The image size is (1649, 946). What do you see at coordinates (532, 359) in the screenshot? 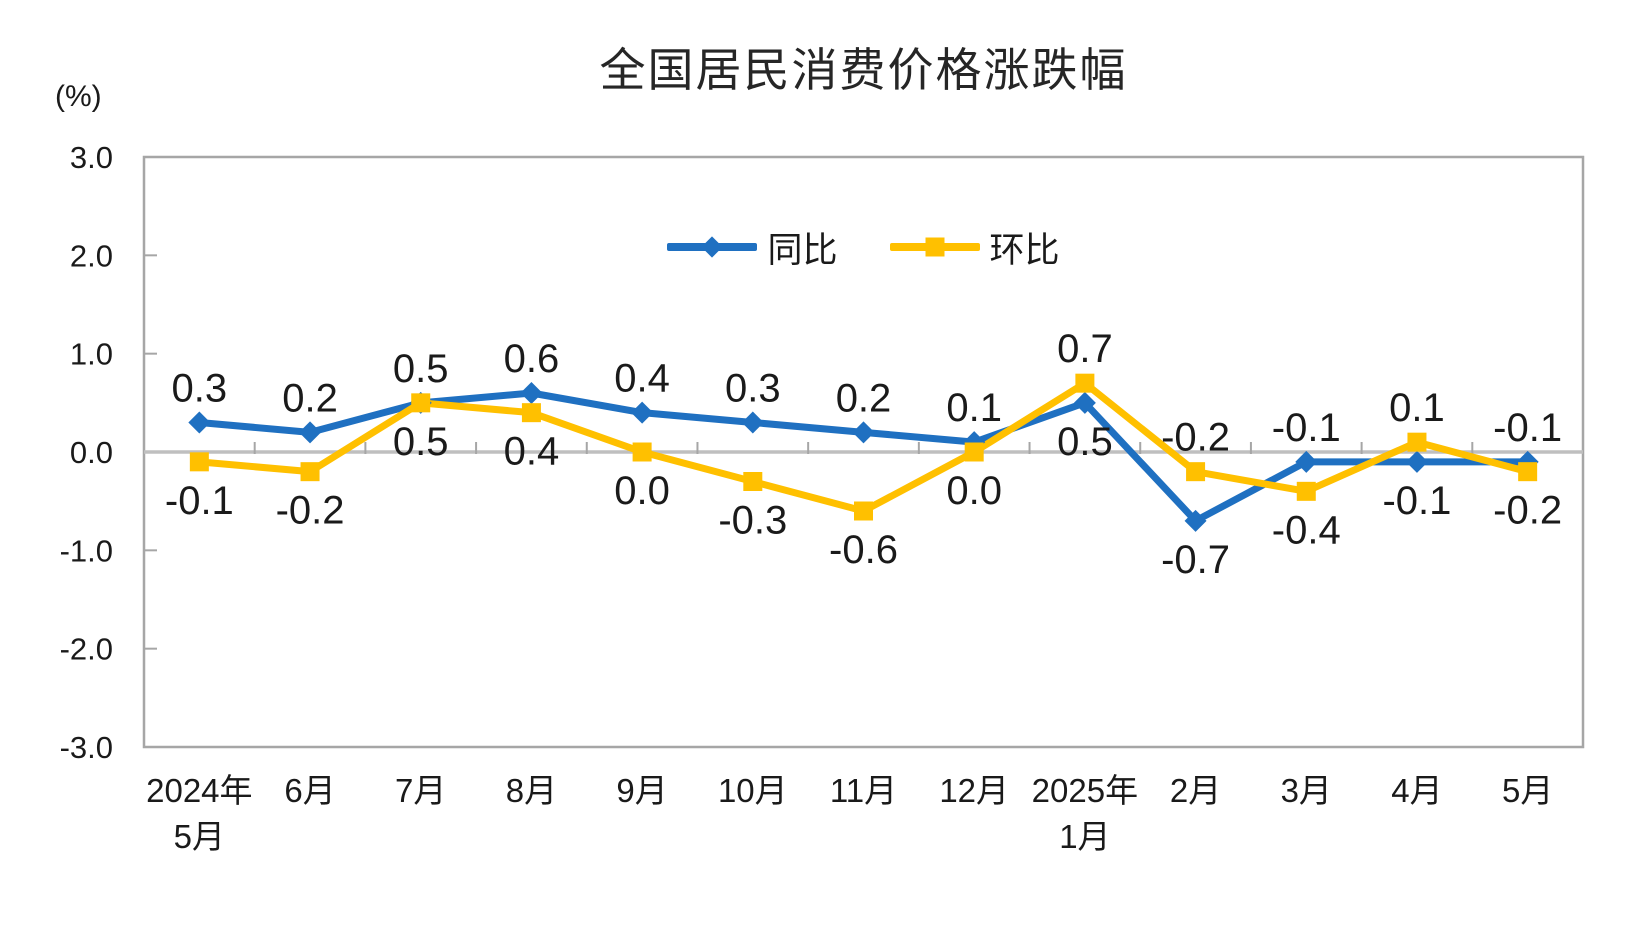
I see `data-label: 0.6` at bounding box center [532, 359].